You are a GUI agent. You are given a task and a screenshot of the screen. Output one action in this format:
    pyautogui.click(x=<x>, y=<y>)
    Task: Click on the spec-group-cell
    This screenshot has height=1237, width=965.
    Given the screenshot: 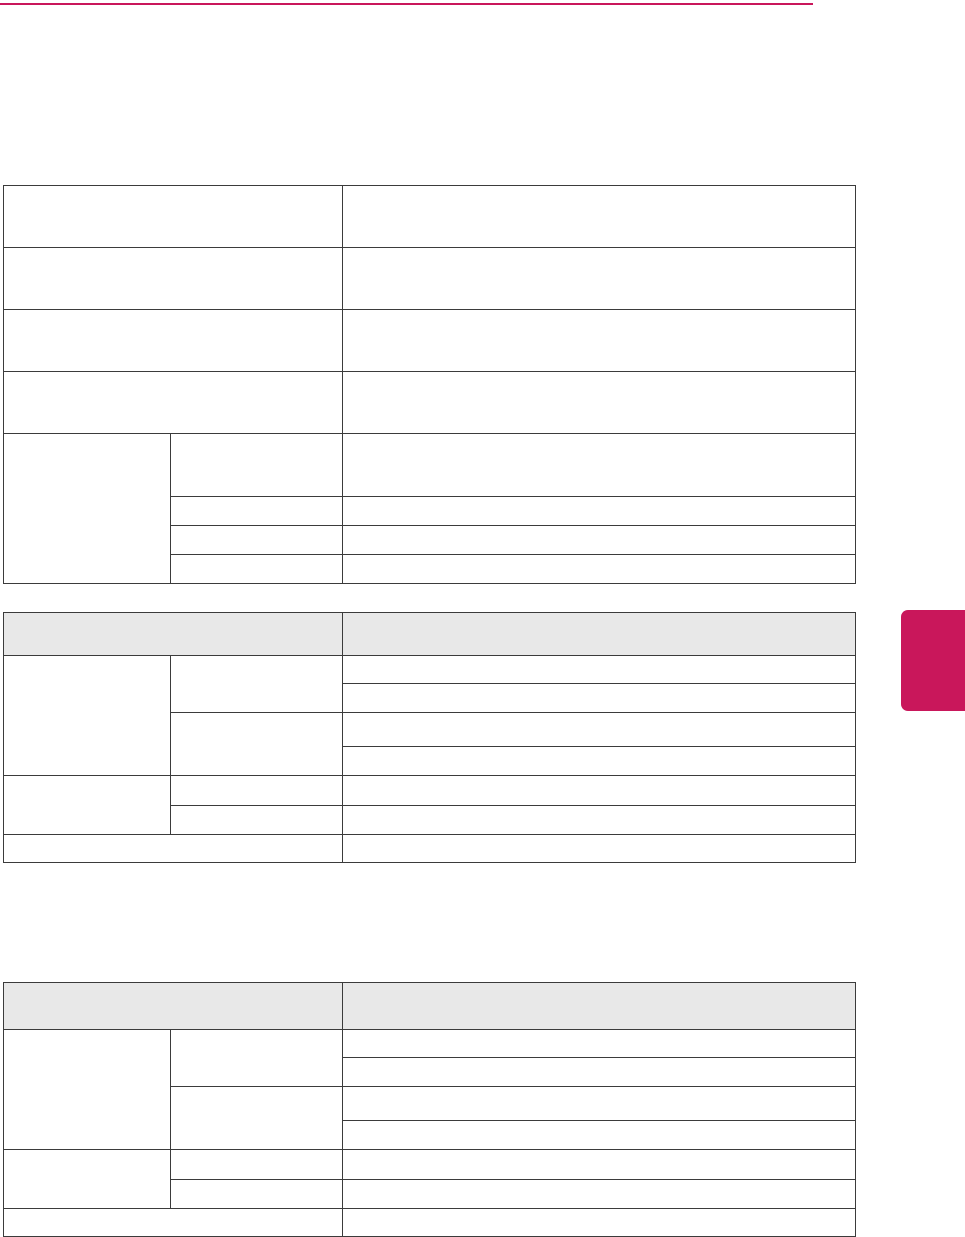 What is the action you would take?
    pyautogui.click(x=87, y=508)
    